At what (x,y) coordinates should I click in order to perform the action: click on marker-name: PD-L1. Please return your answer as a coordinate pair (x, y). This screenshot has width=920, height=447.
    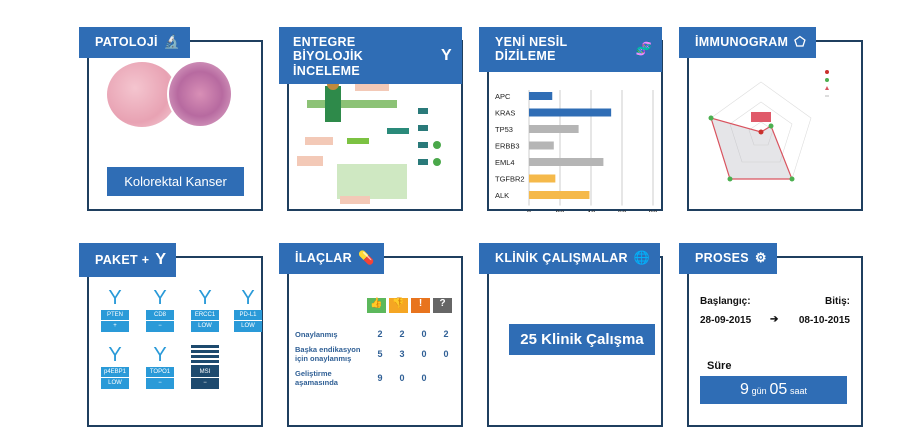
    Looking at the image, I should click on (248, 315).